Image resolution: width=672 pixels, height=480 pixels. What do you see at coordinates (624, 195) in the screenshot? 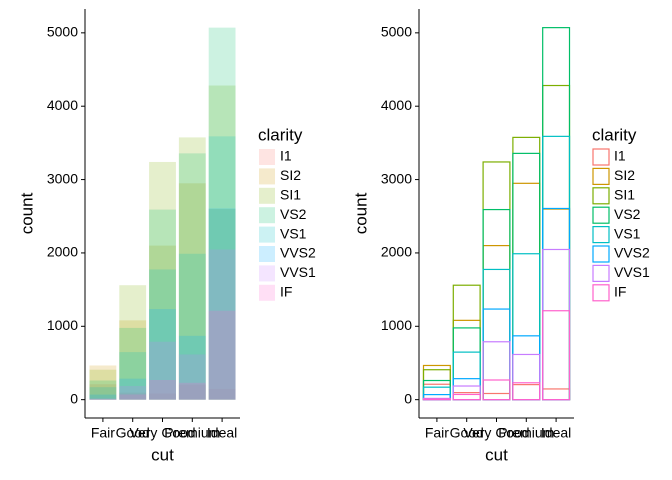
I see `legend-label: SI1` at bounding box center [624, 195].